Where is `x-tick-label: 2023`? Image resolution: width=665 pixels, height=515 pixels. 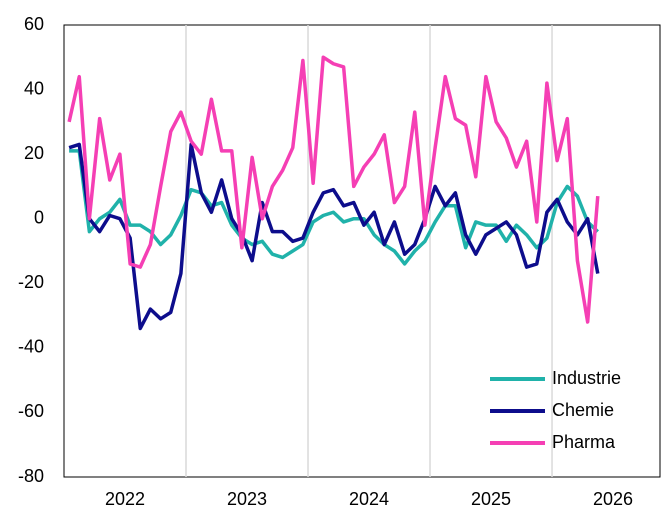 x-tick-label: 2023 is located at coordinates (247, 499).